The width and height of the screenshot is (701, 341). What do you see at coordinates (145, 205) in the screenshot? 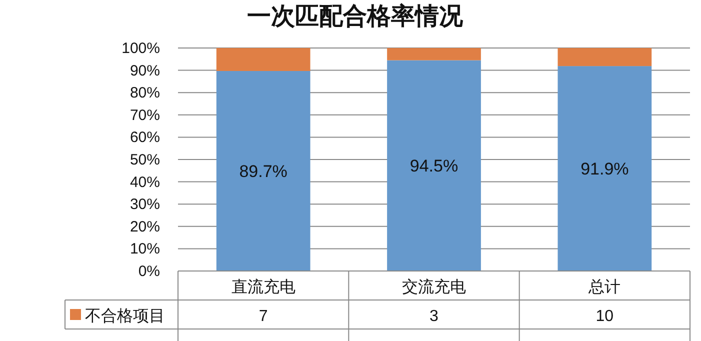
I see `y-tick-label: 30%` at bounding box center [145, 205].